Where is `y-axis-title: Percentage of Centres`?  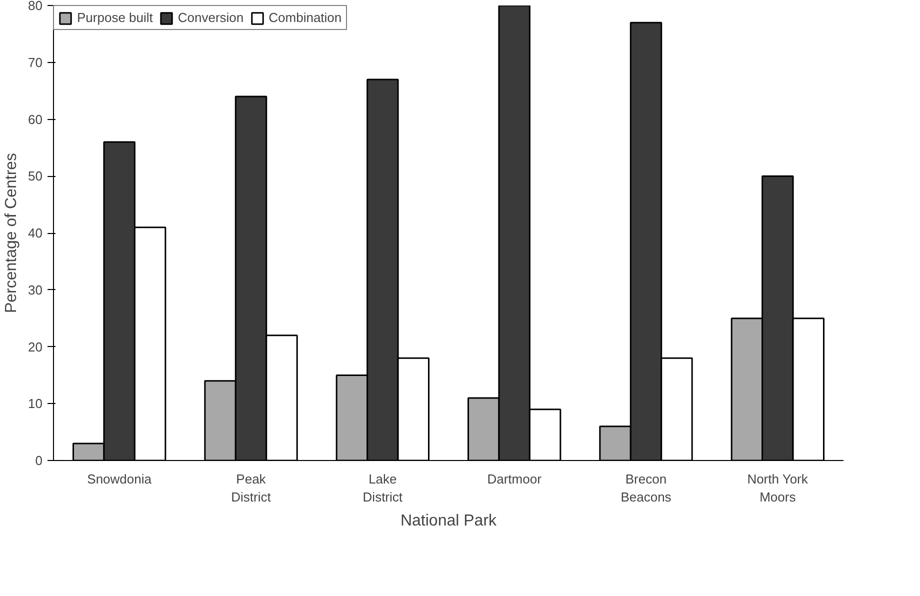
y-axis-title: Percentage of Centres is located at coordinates (11, 233).